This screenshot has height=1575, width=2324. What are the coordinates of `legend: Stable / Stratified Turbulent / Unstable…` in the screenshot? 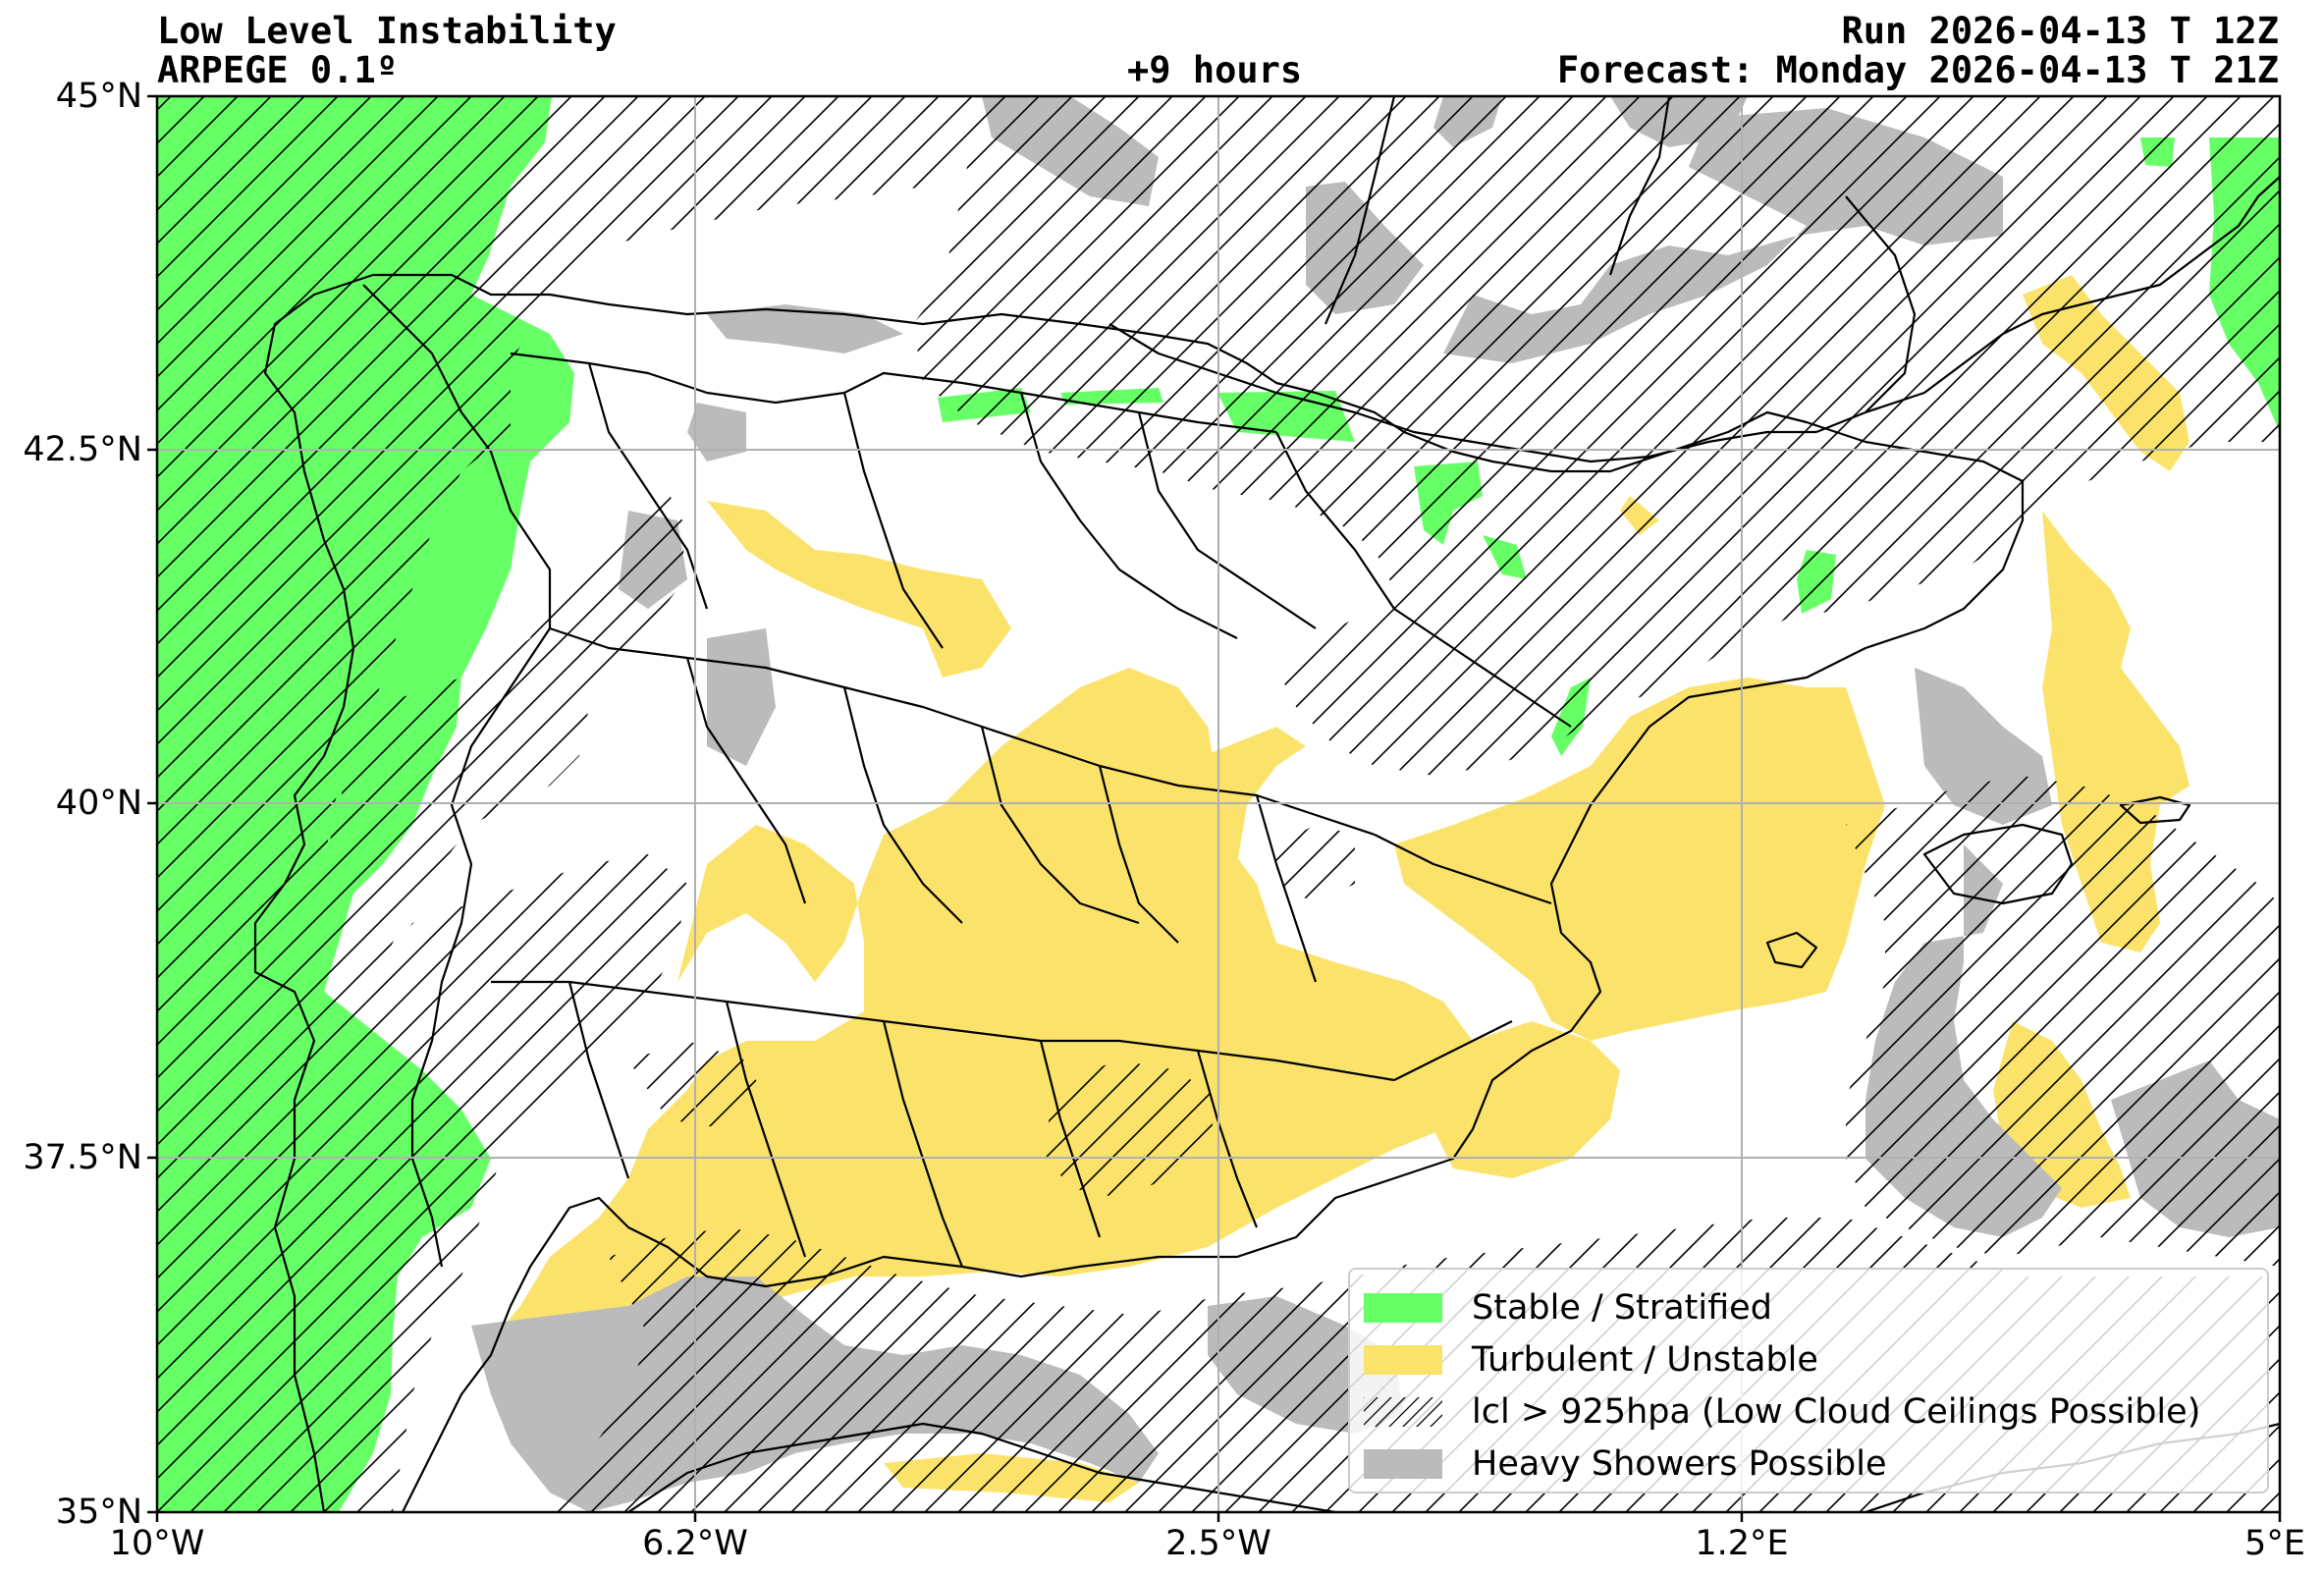 It's located at (1808, 1381).